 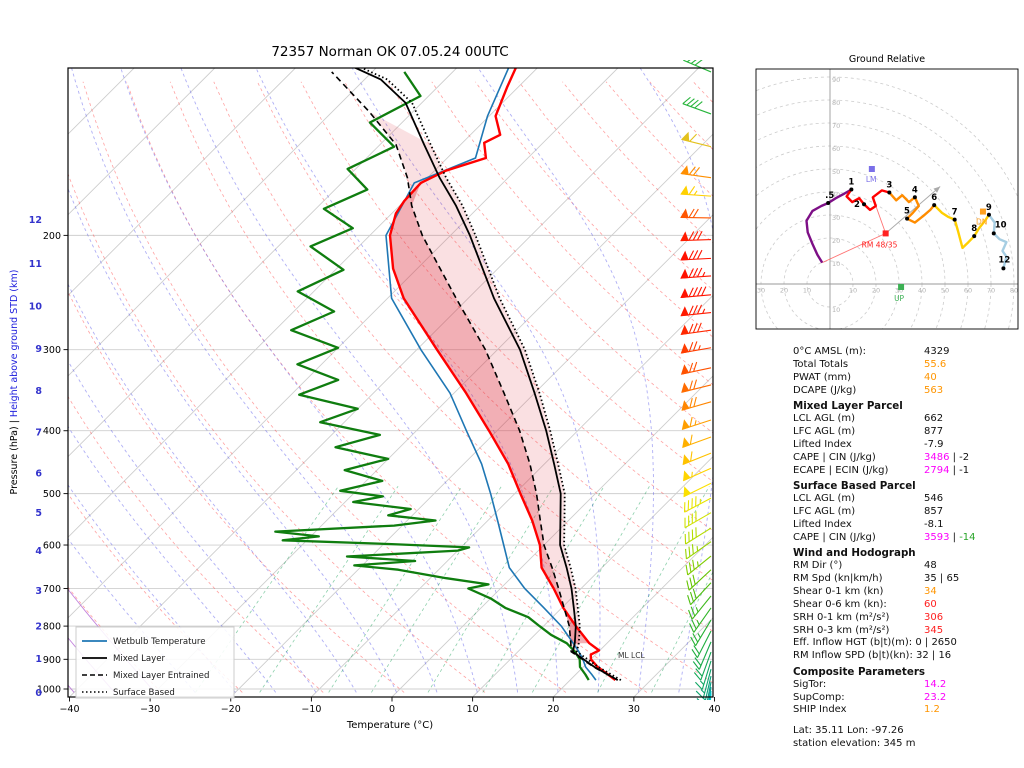 I want to click on param-row: SRH 0-3 km (m²/s²) 345, so click(x=907, y=631).